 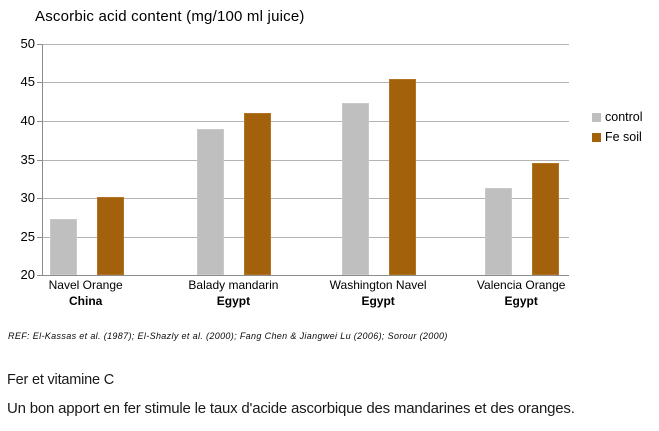 I want to click on x-category-2: Balady mandarin Egypt, so click(x=233, y=293).